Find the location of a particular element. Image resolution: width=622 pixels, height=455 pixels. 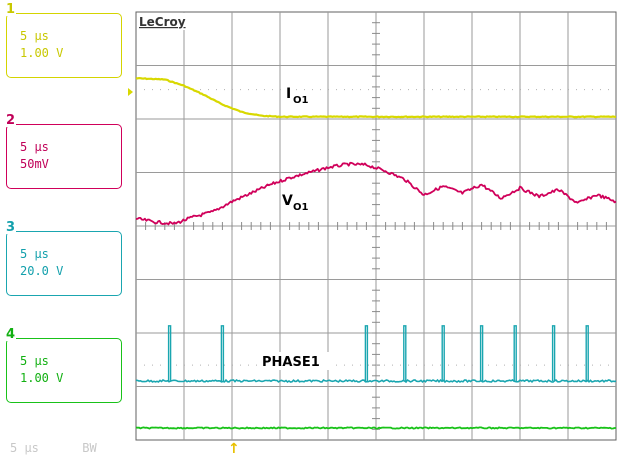

vo1-label: V O1 is located at coordinates (295, 203).